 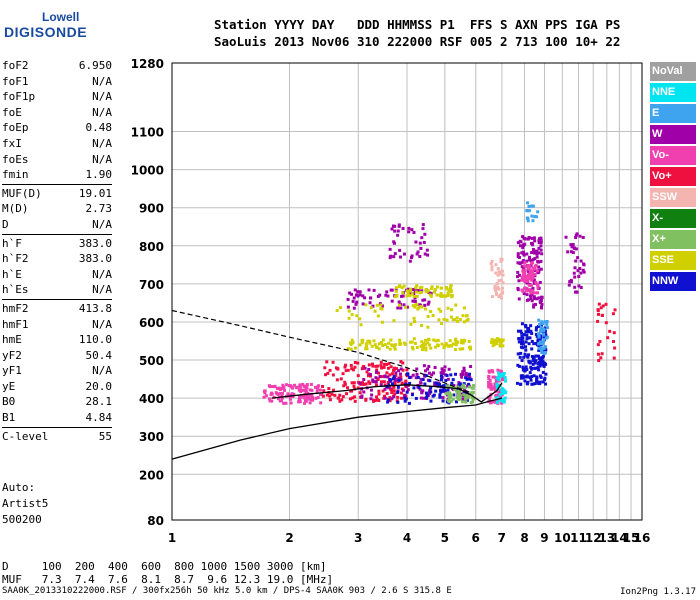 I want to click on y-tick-label: 1100, so click(x=147, y=133).